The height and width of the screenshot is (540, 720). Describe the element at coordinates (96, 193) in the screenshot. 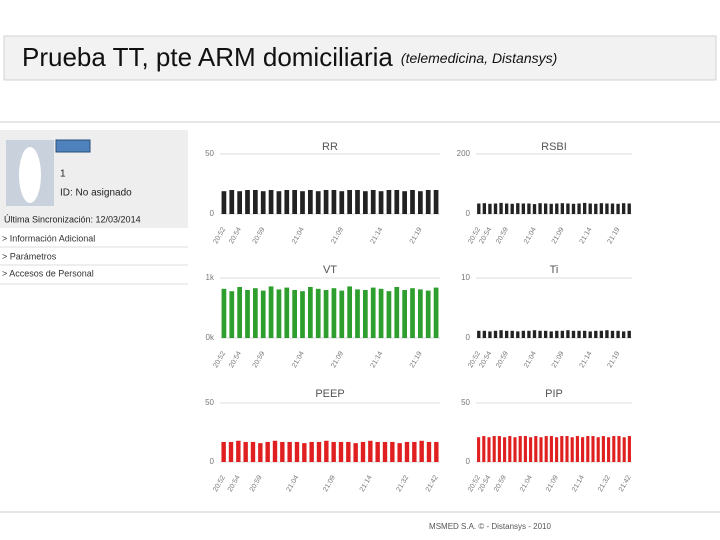

I see `patient-id: ID: No asignado` at that location.